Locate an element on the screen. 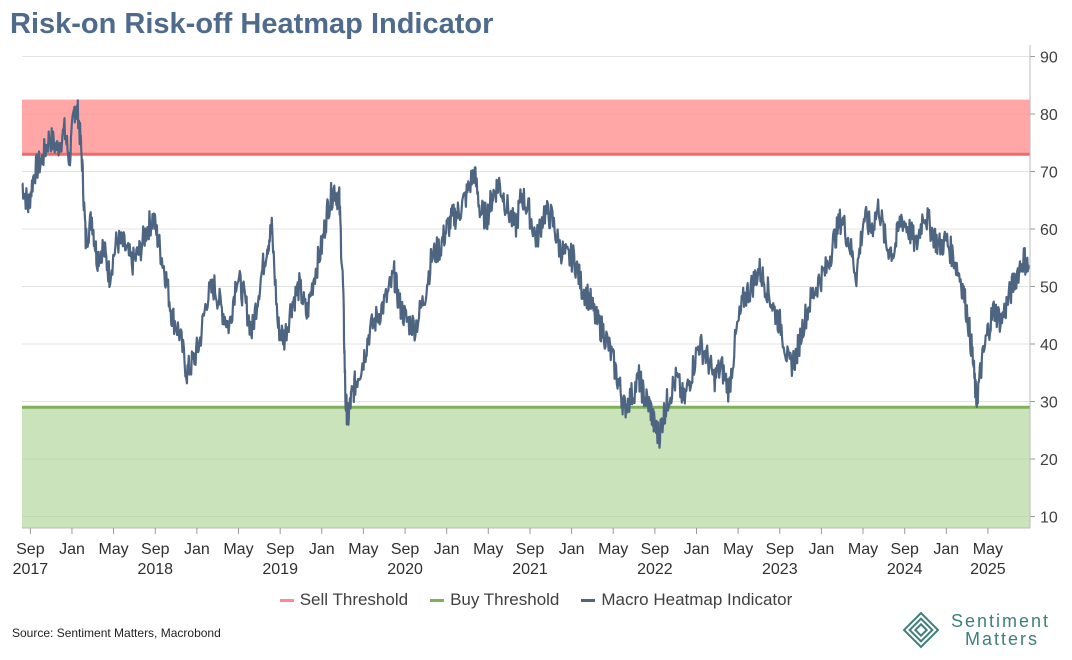 This screenshot has width=1072, height=660. legend-label-buy: Buy Threshold is located at coordinates (505, 599).